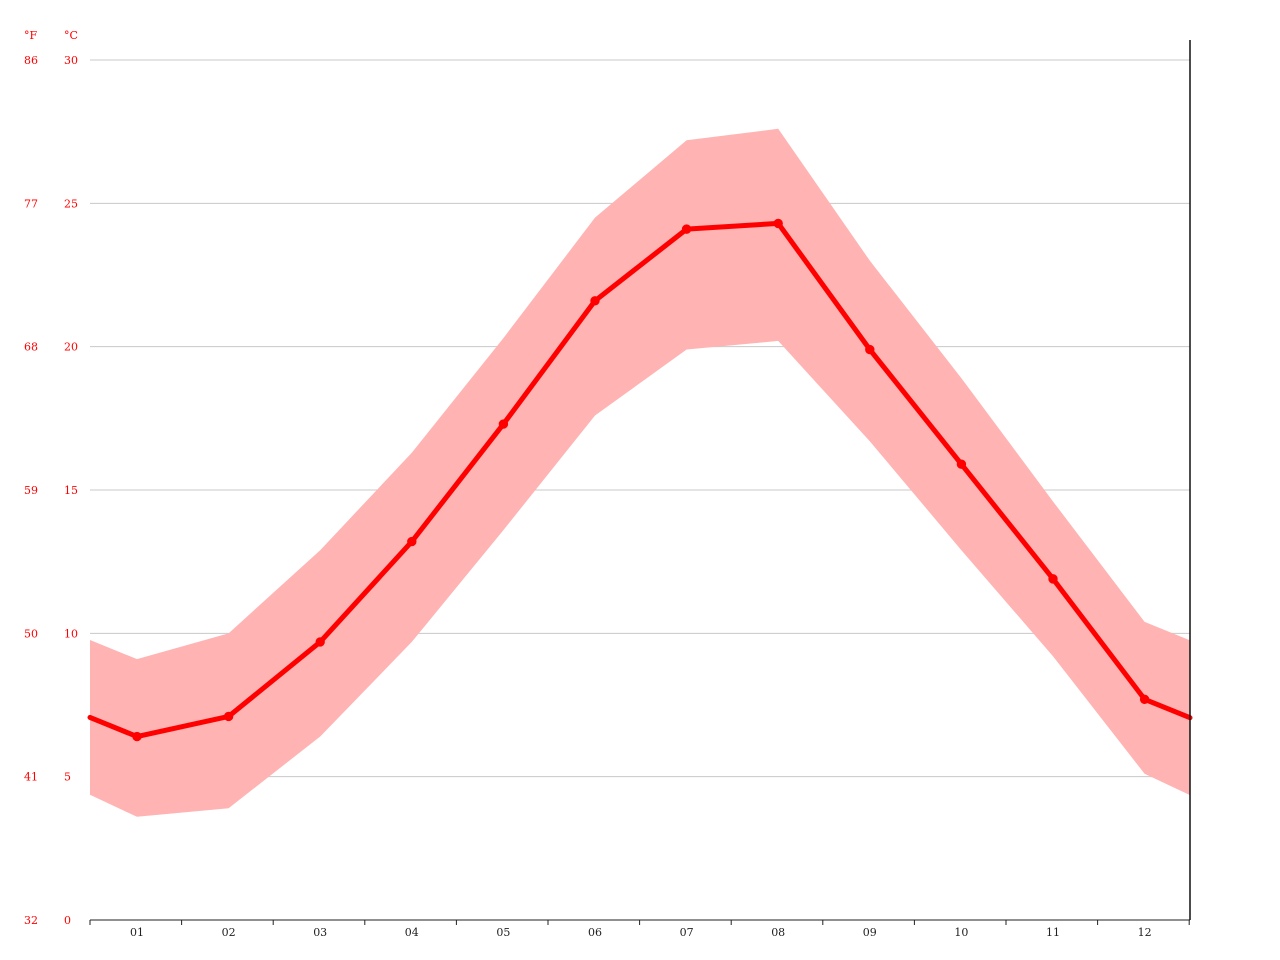 The image size is (1280, 960). I want to click on x-tick-label: 10, so click(961, 932).